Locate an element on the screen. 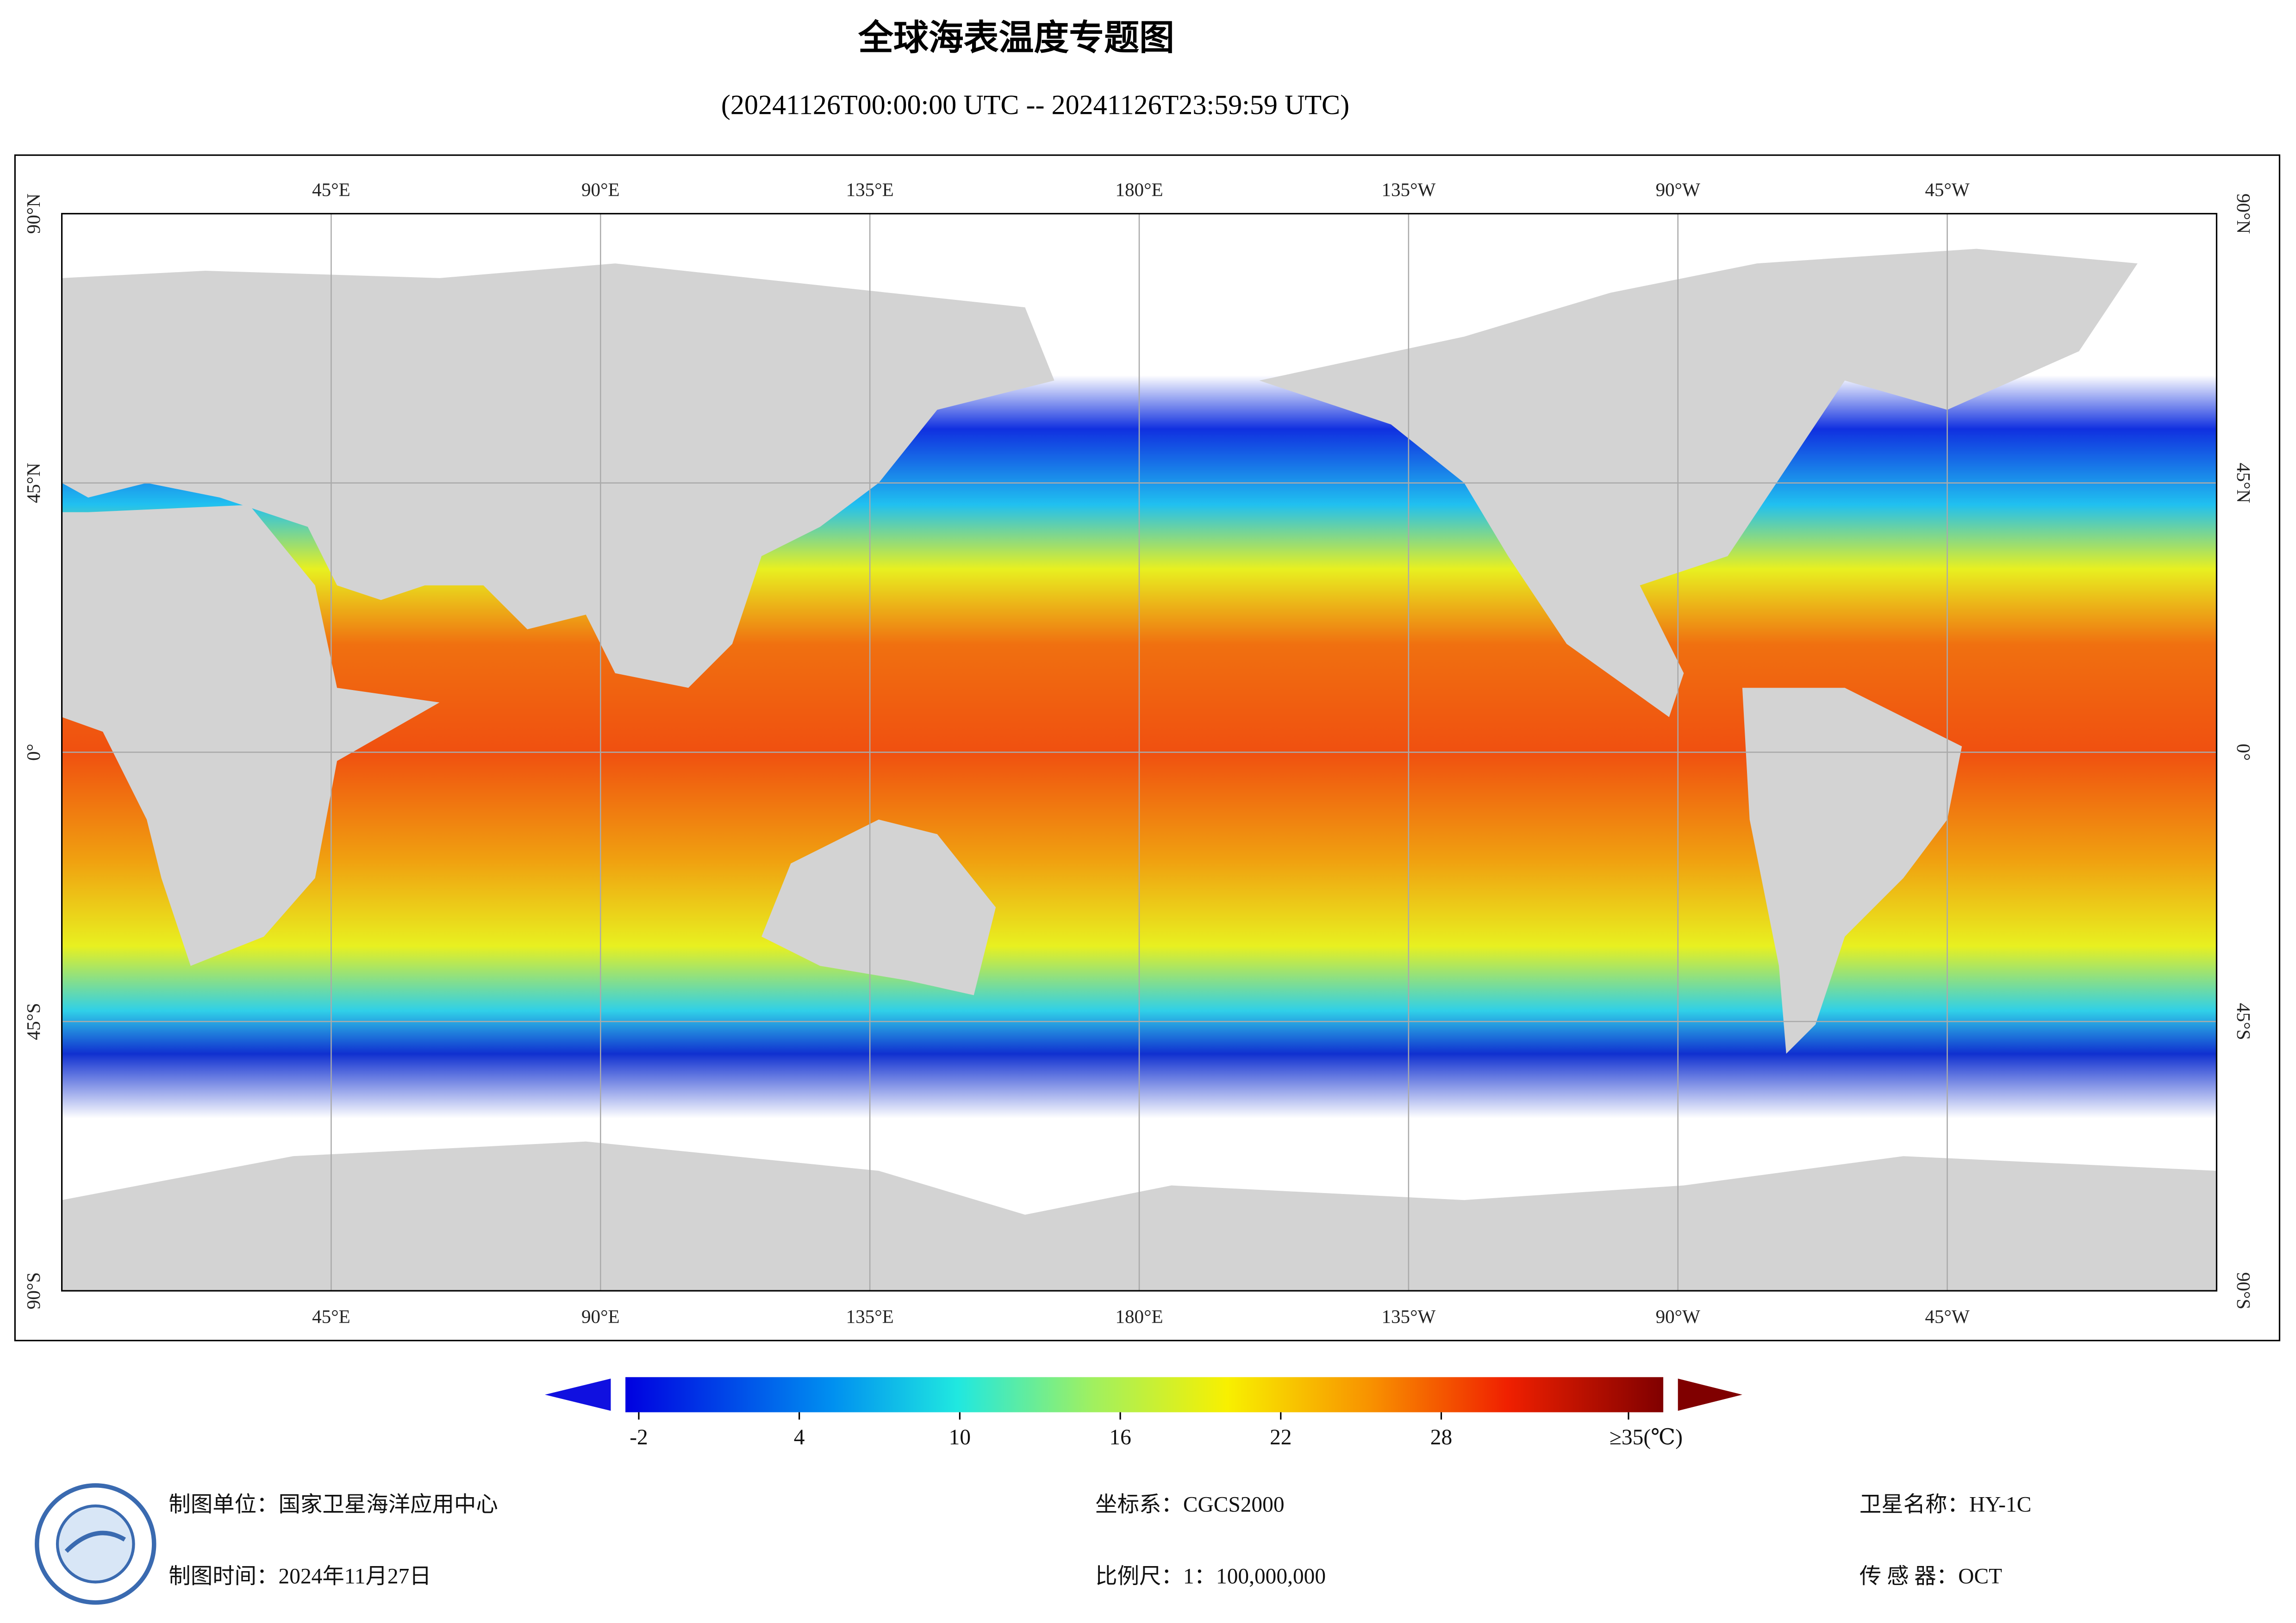  lat-label-left: 45°S is located at coordinates (33, 1021).